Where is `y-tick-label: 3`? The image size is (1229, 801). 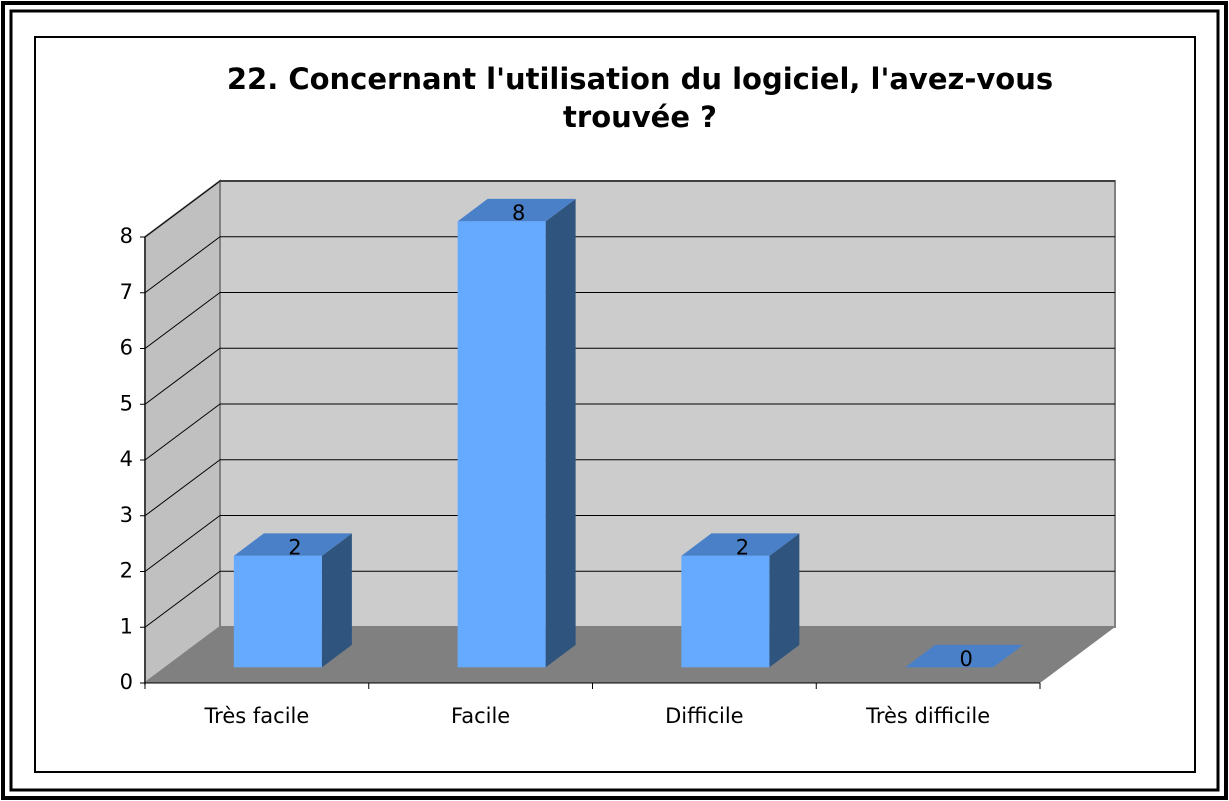 y-tick-label: 3 is located at coordinates (126, 515).